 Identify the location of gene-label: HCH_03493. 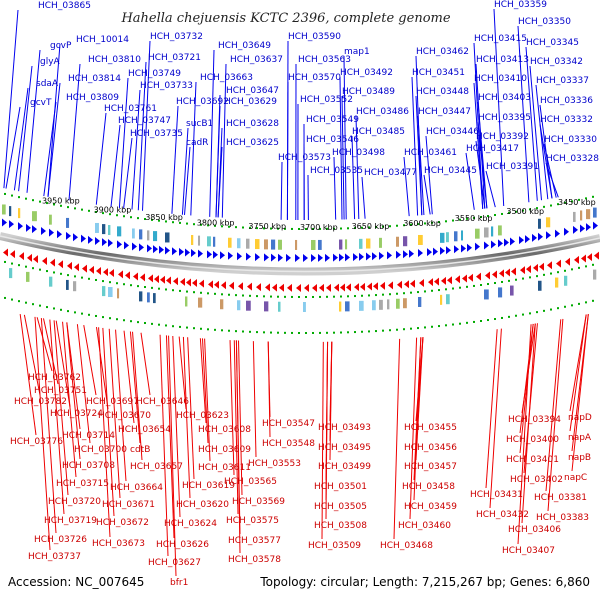
(344, 428).